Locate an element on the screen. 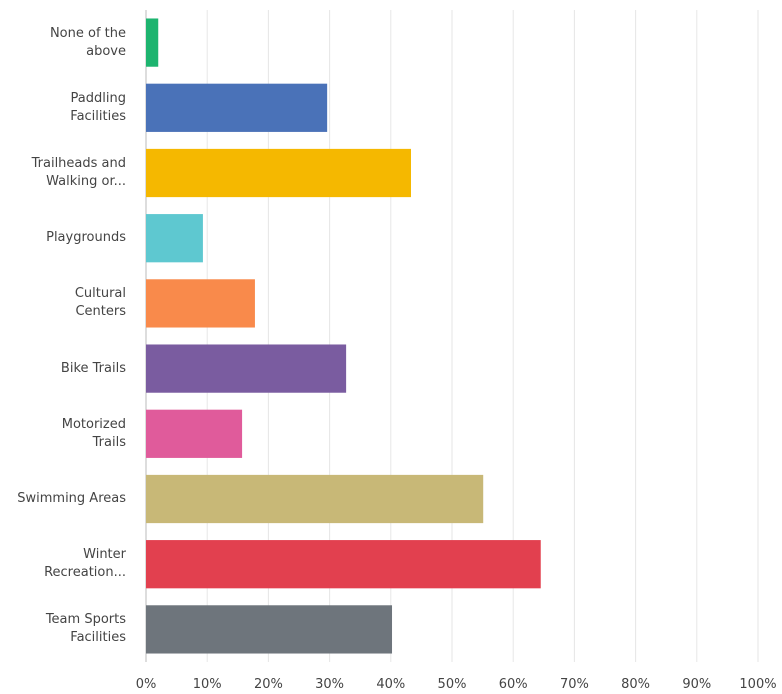 This screenshot has height=694, width=782. x-tick-label: 80% is located at coordinates (636, 684).